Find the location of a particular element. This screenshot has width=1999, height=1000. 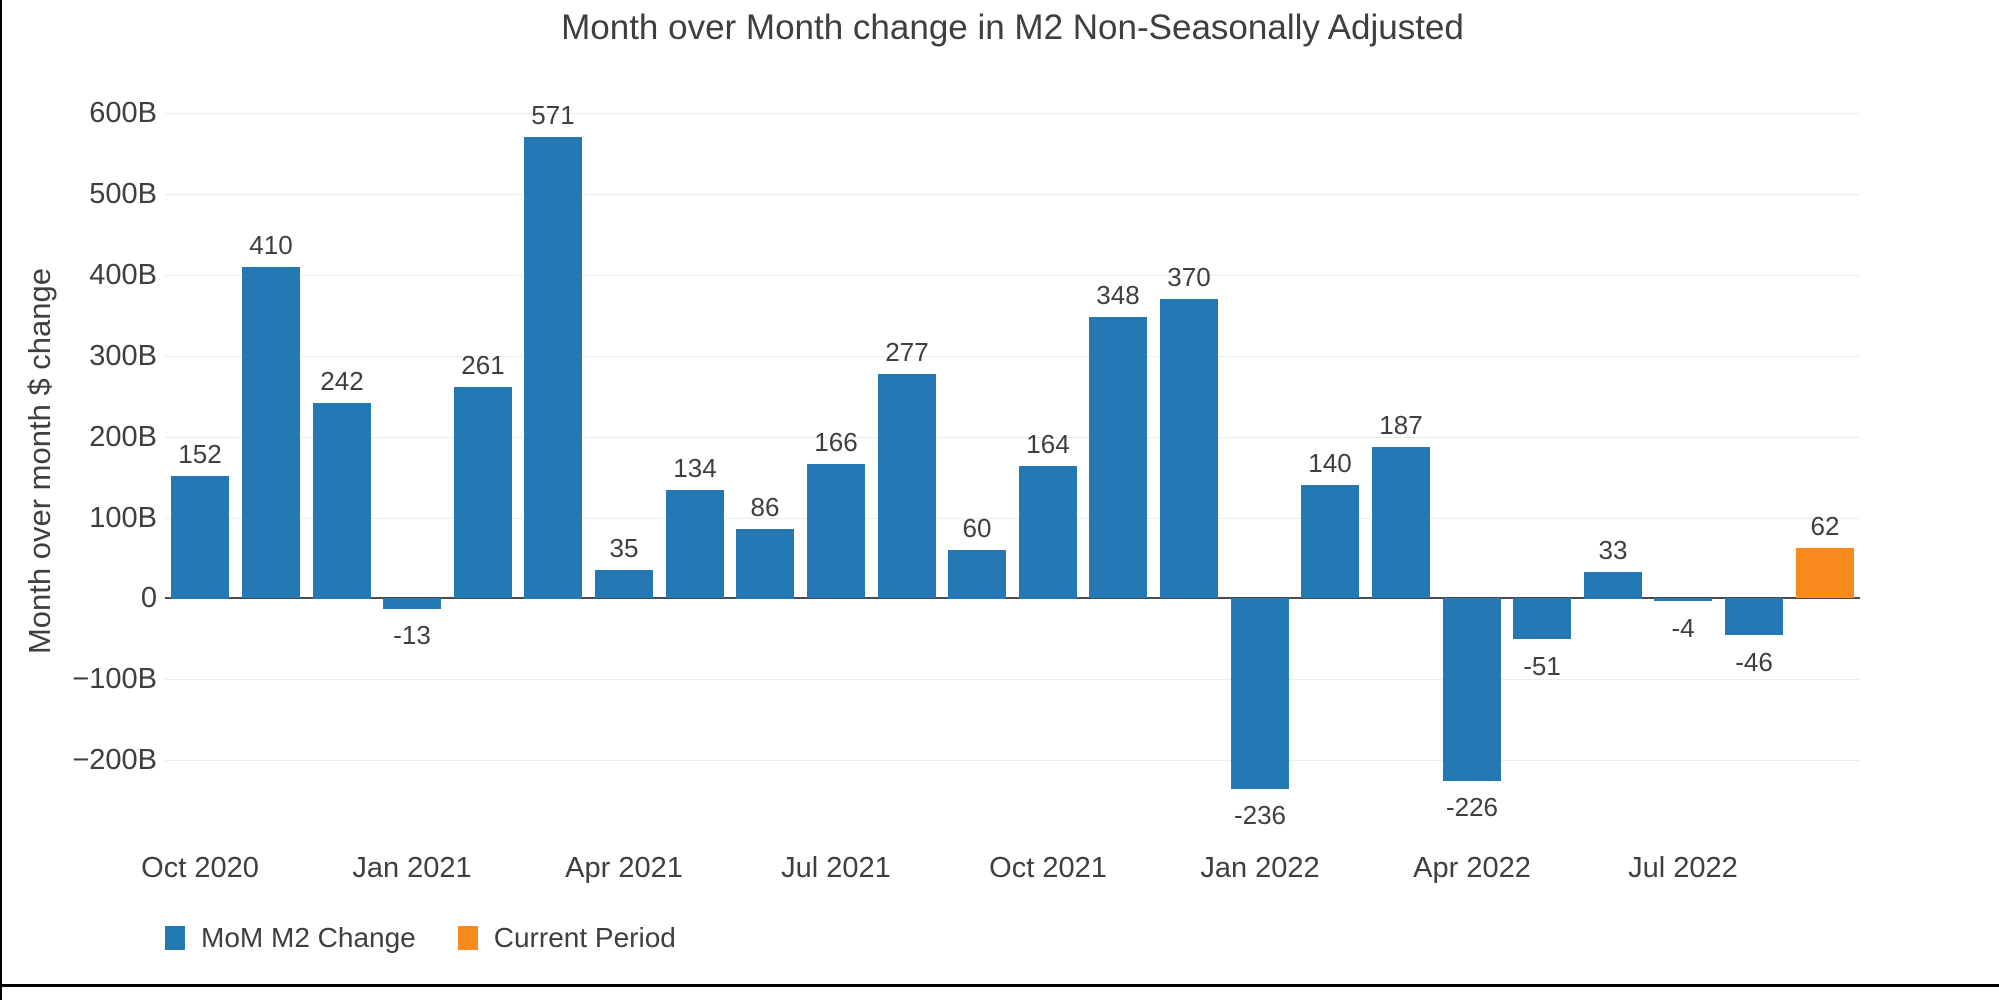

y-tick-label: 500B is located at coordinates (123, 194).